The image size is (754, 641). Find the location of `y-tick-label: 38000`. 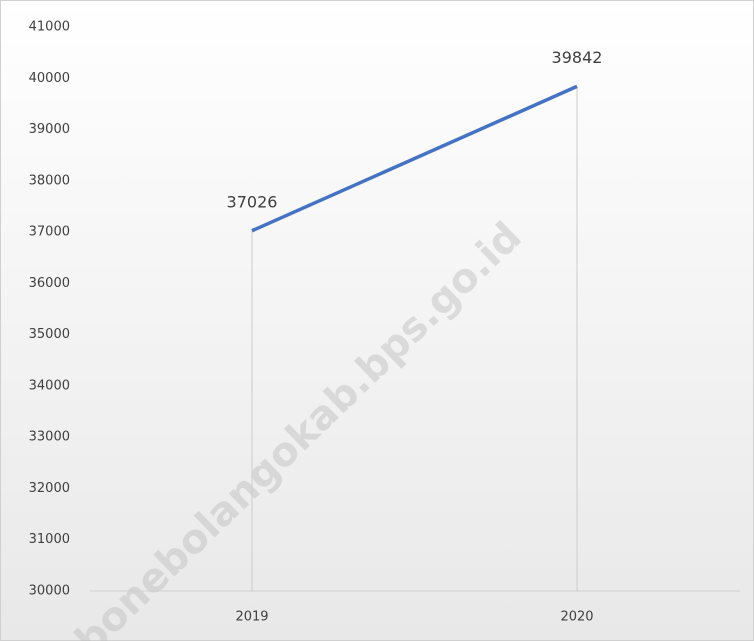

y-tick-label: 38000 is located at coordinates (49, 180).